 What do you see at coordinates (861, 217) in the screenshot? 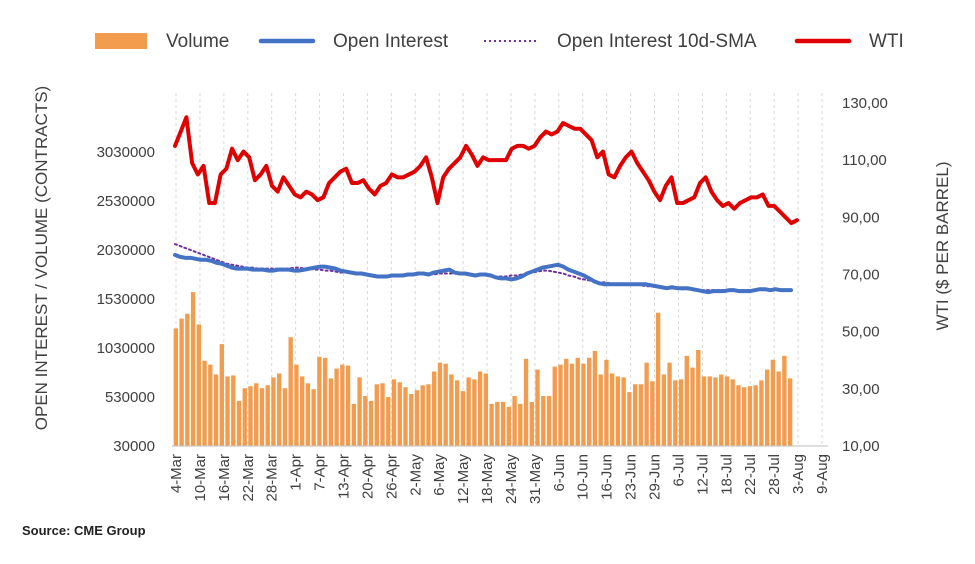
I see `y-right-tick-label: 90,00` at bounding box center [861, 217].